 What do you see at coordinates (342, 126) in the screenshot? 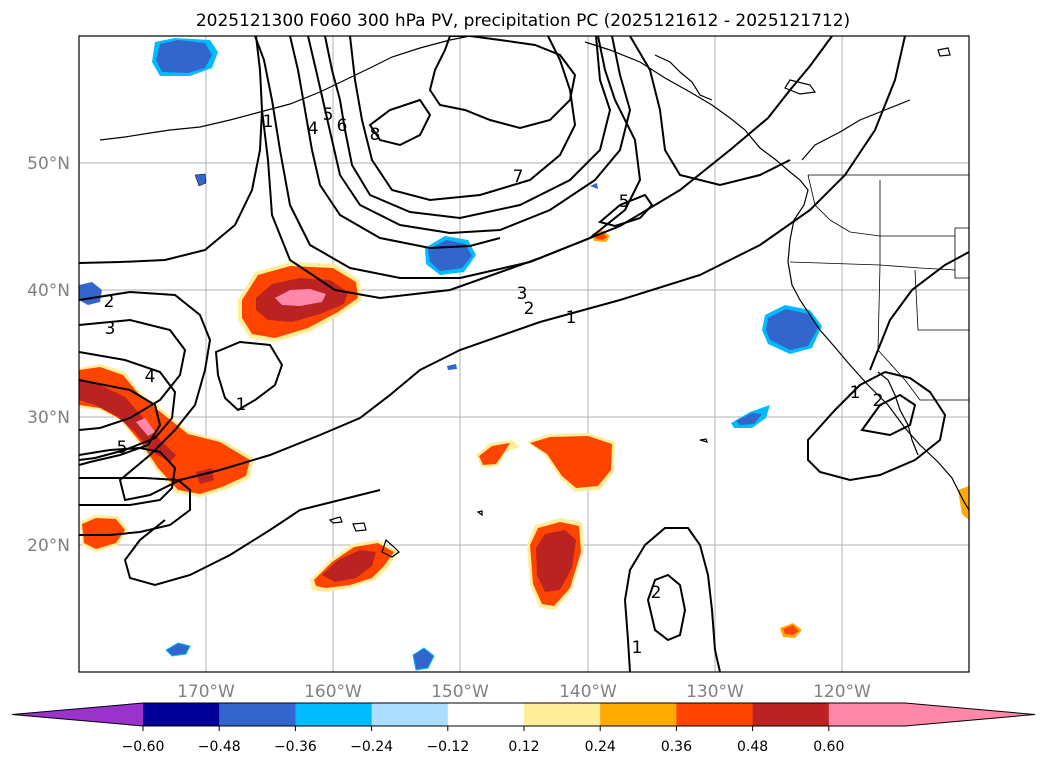
I see `contour-label: 6` at bounding box center [342, 126].